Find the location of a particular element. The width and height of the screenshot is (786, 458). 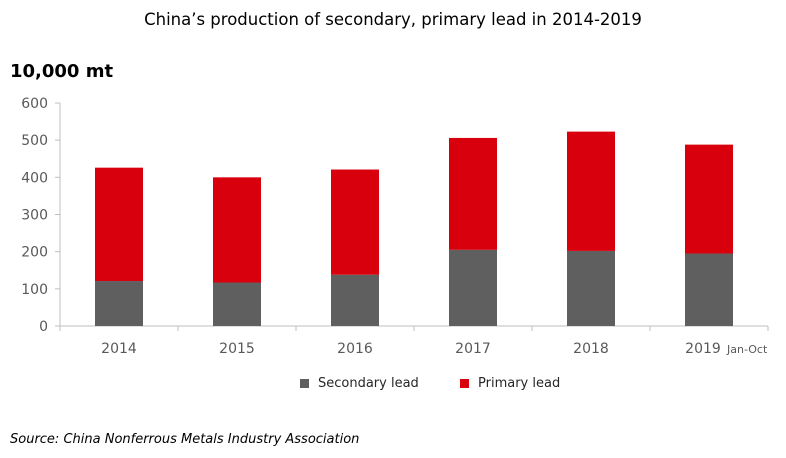

x-tick-label: 2015 is located at coordinates (237, 349).